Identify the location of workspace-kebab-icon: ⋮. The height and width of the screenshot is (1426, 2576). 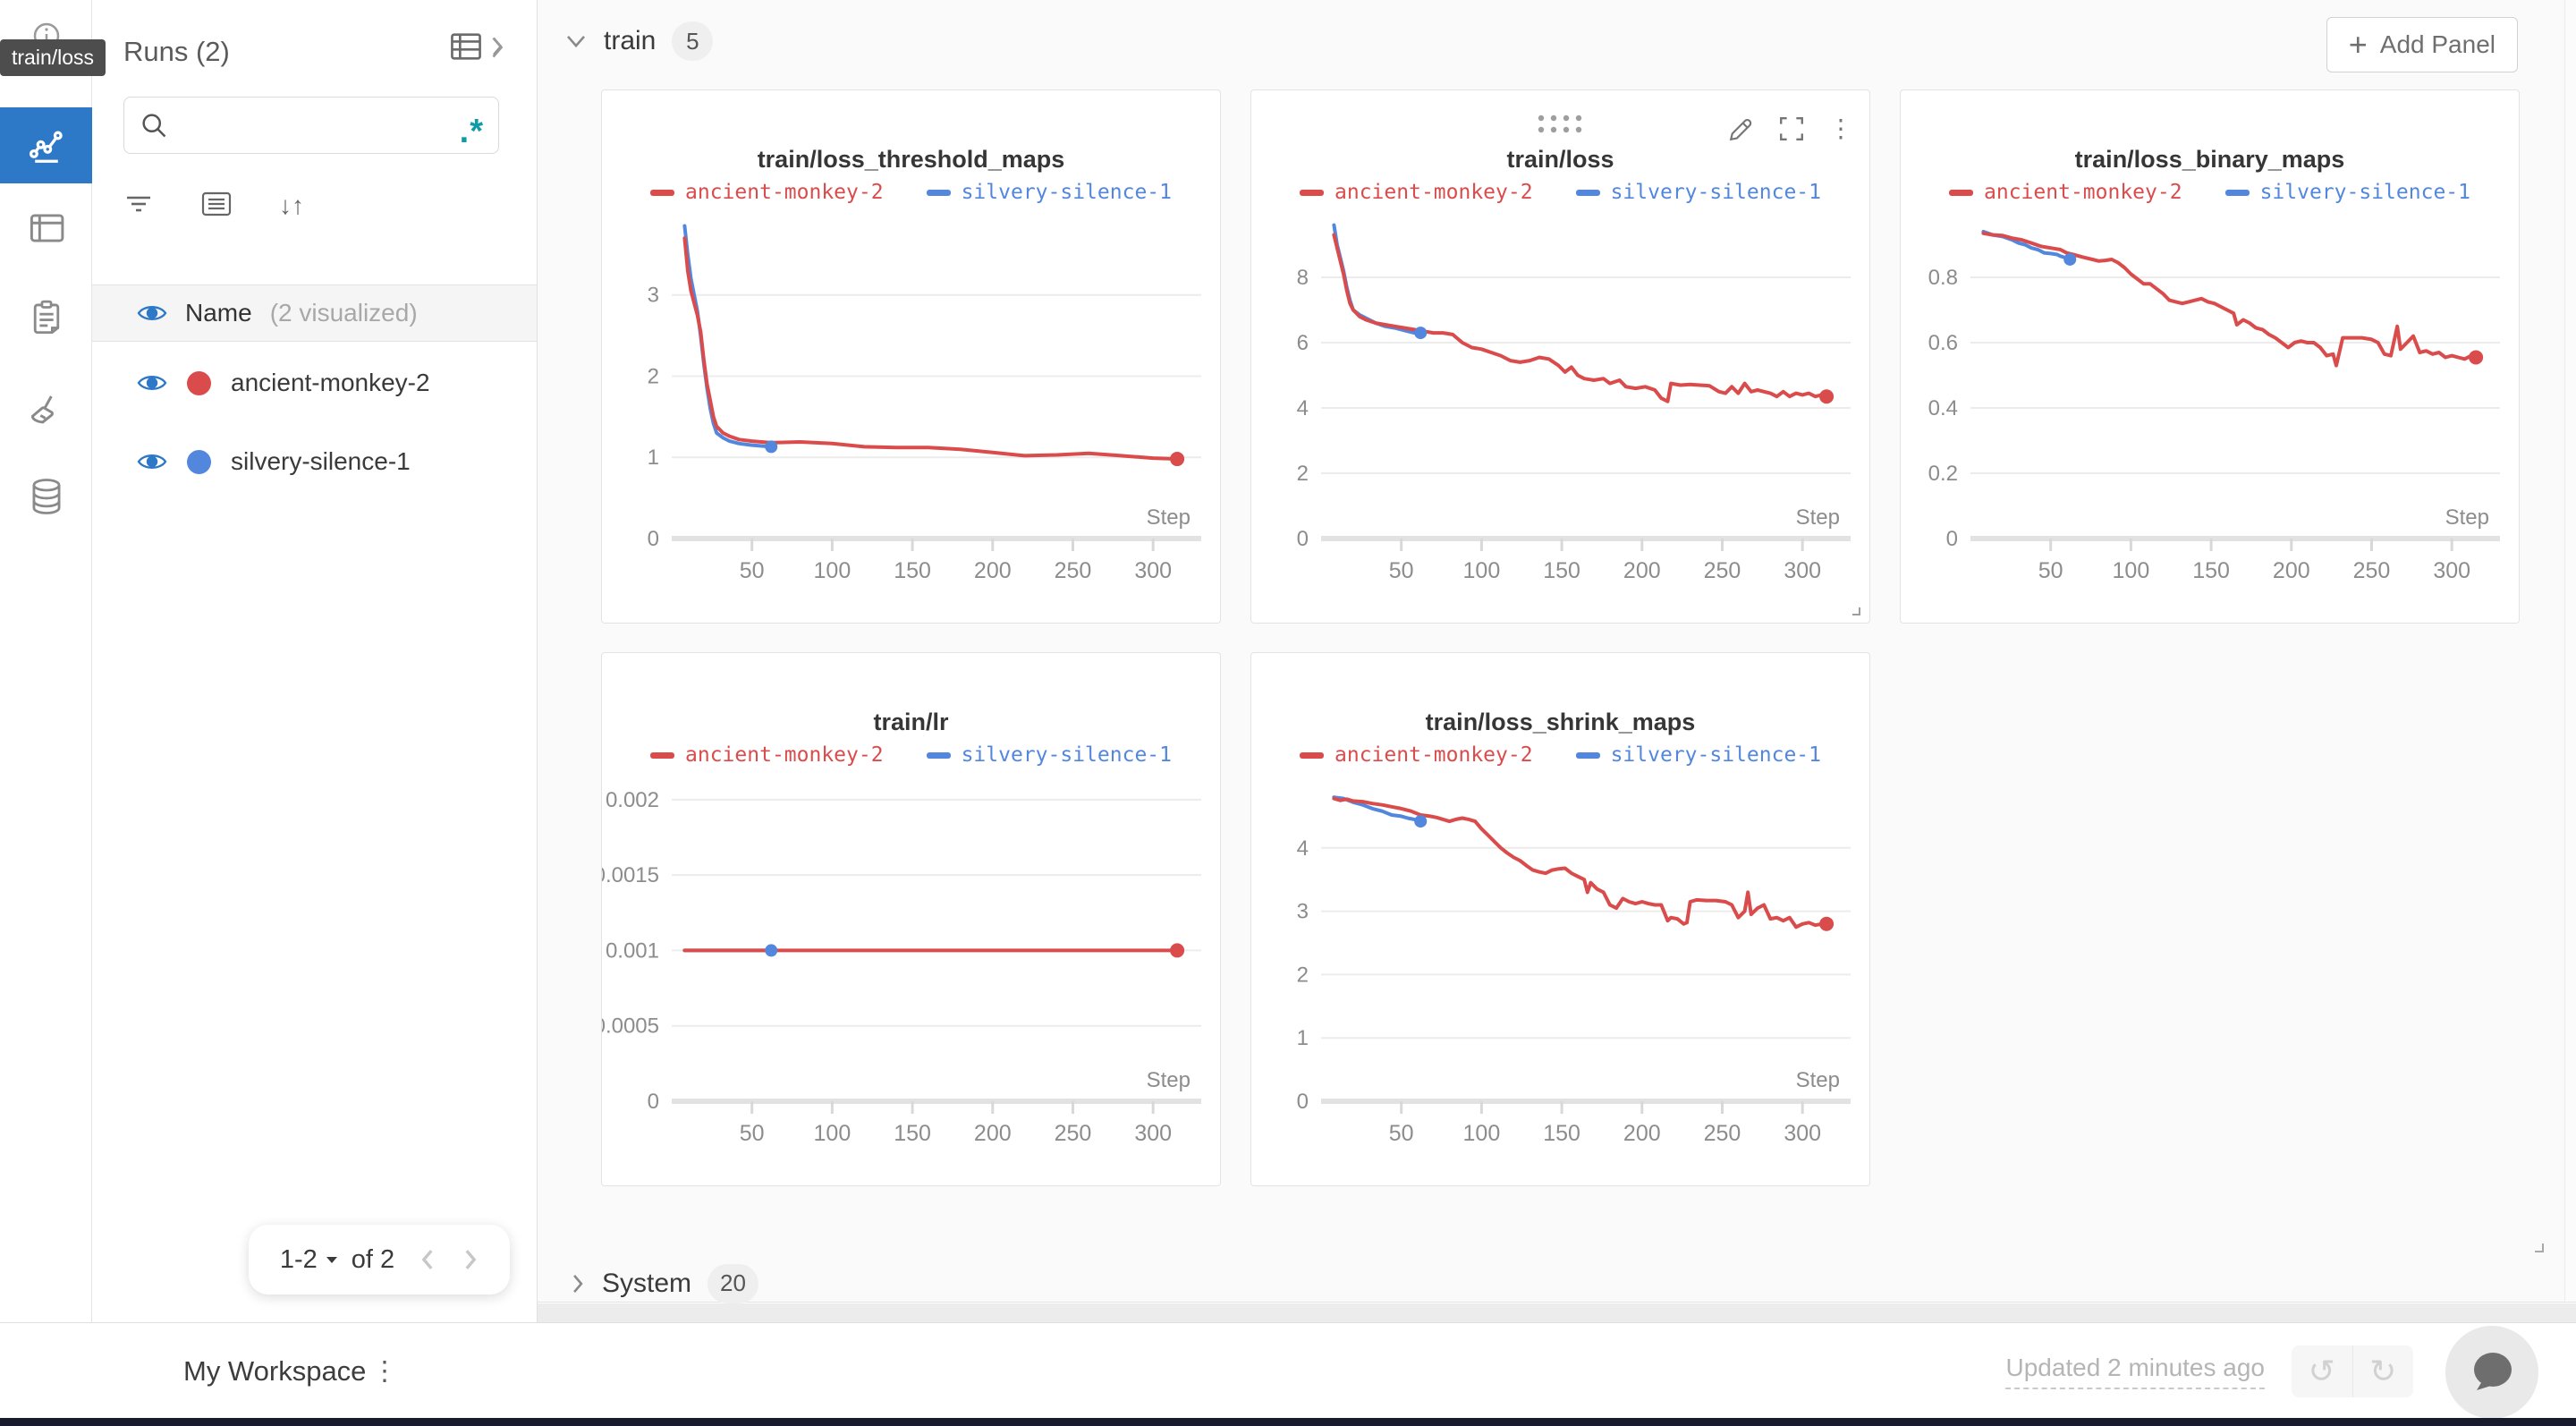
(385, 1371).